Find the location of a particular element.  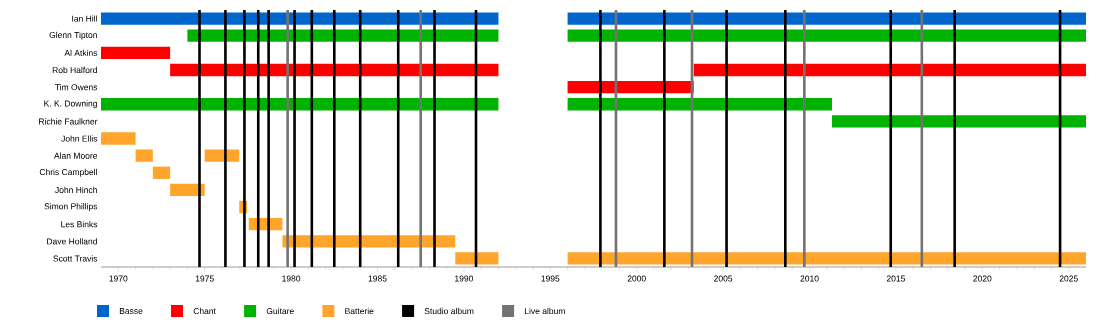

y-tick-label: K. K. Downing is located at coordinates (70, 104).